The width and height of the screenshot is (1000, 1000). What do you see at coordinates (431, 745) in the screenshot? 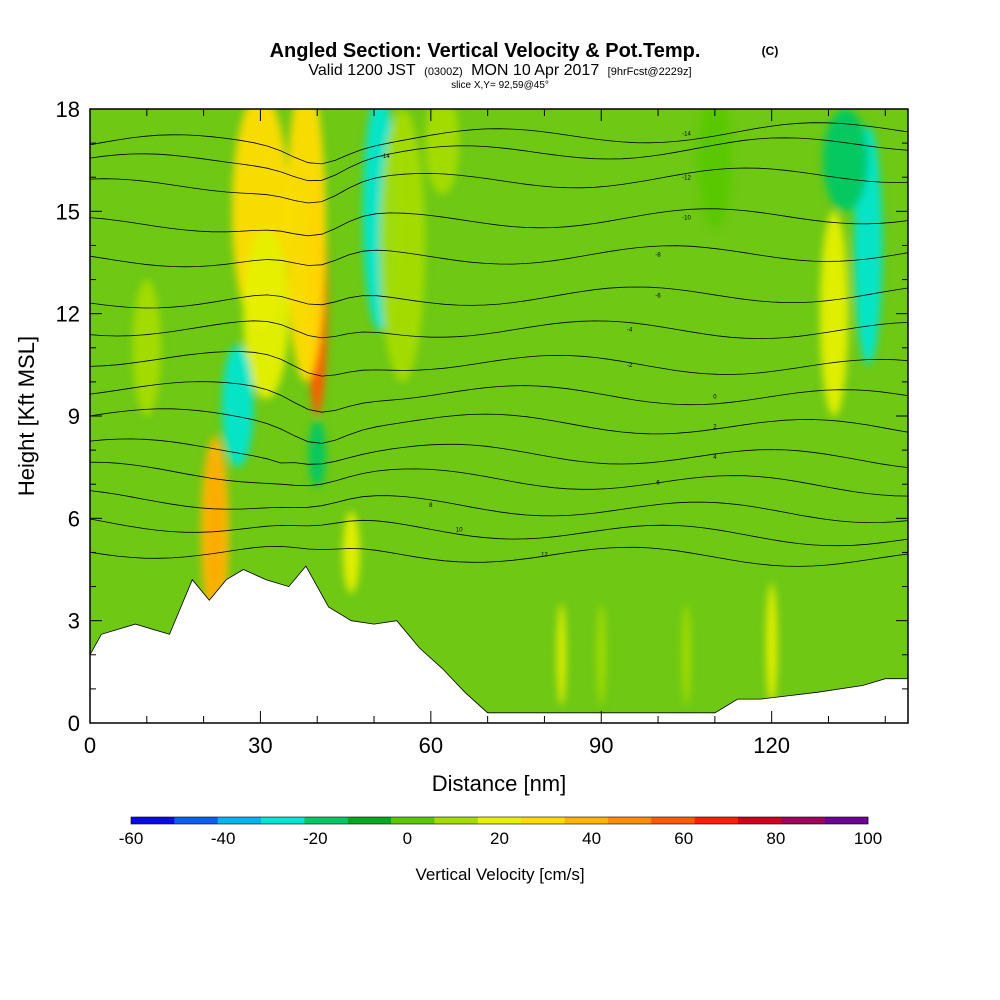
I see `x-tick-label: 60` at bounding box center [431, 745].